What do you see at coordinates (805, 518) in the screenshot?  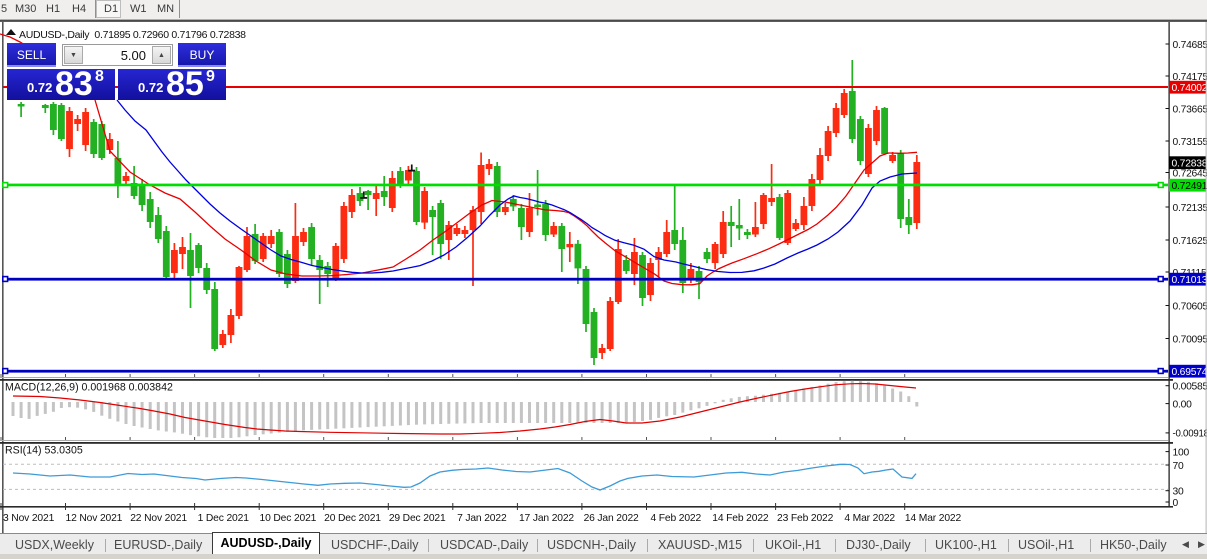 I see `svg-text: 23 Feb 2022` at bounding box center [805, 518].